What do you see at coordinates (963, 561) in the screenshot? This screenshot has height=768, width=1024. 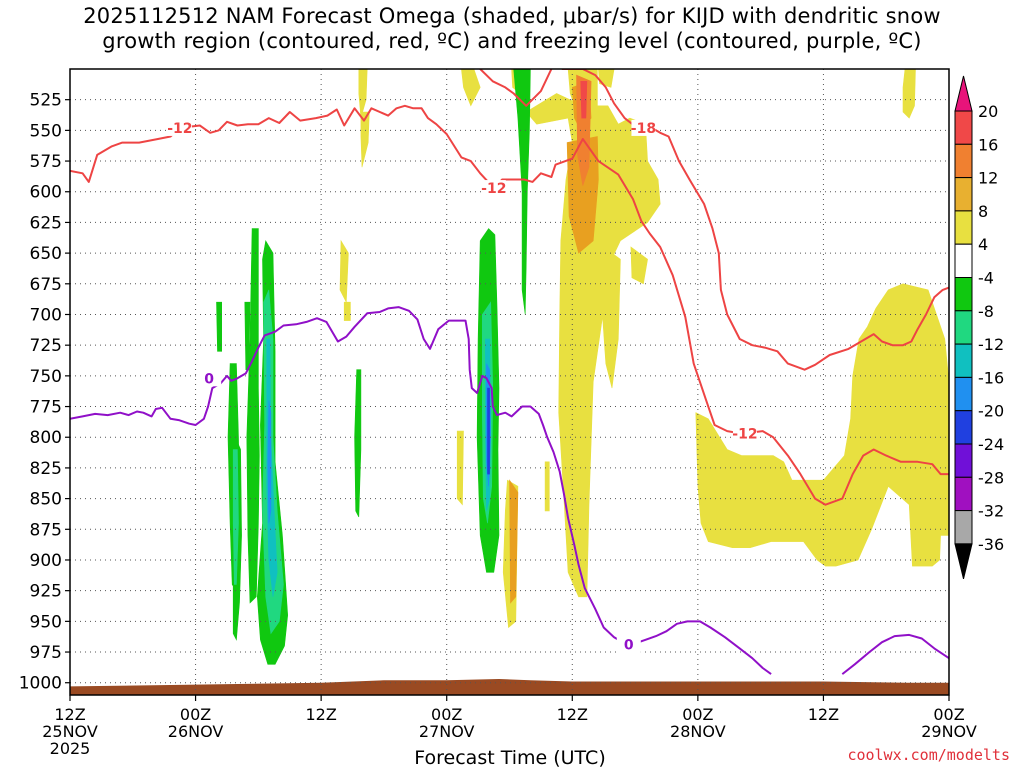 I see `colorbar-bottom-arrow` at bounding box center [963, 561].